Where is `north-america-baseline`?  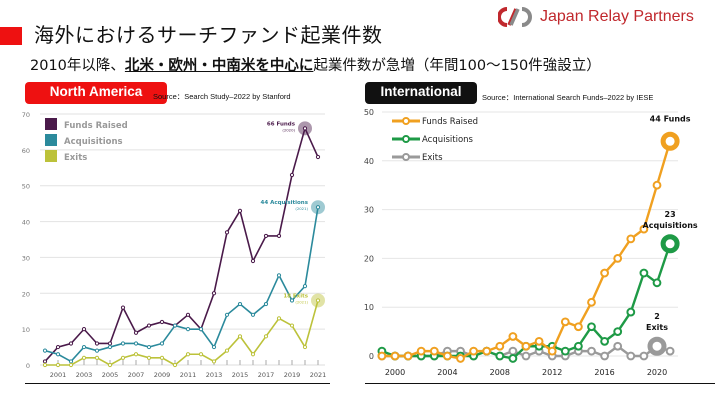 north-america-baseline is located at coordinates (177, 383).